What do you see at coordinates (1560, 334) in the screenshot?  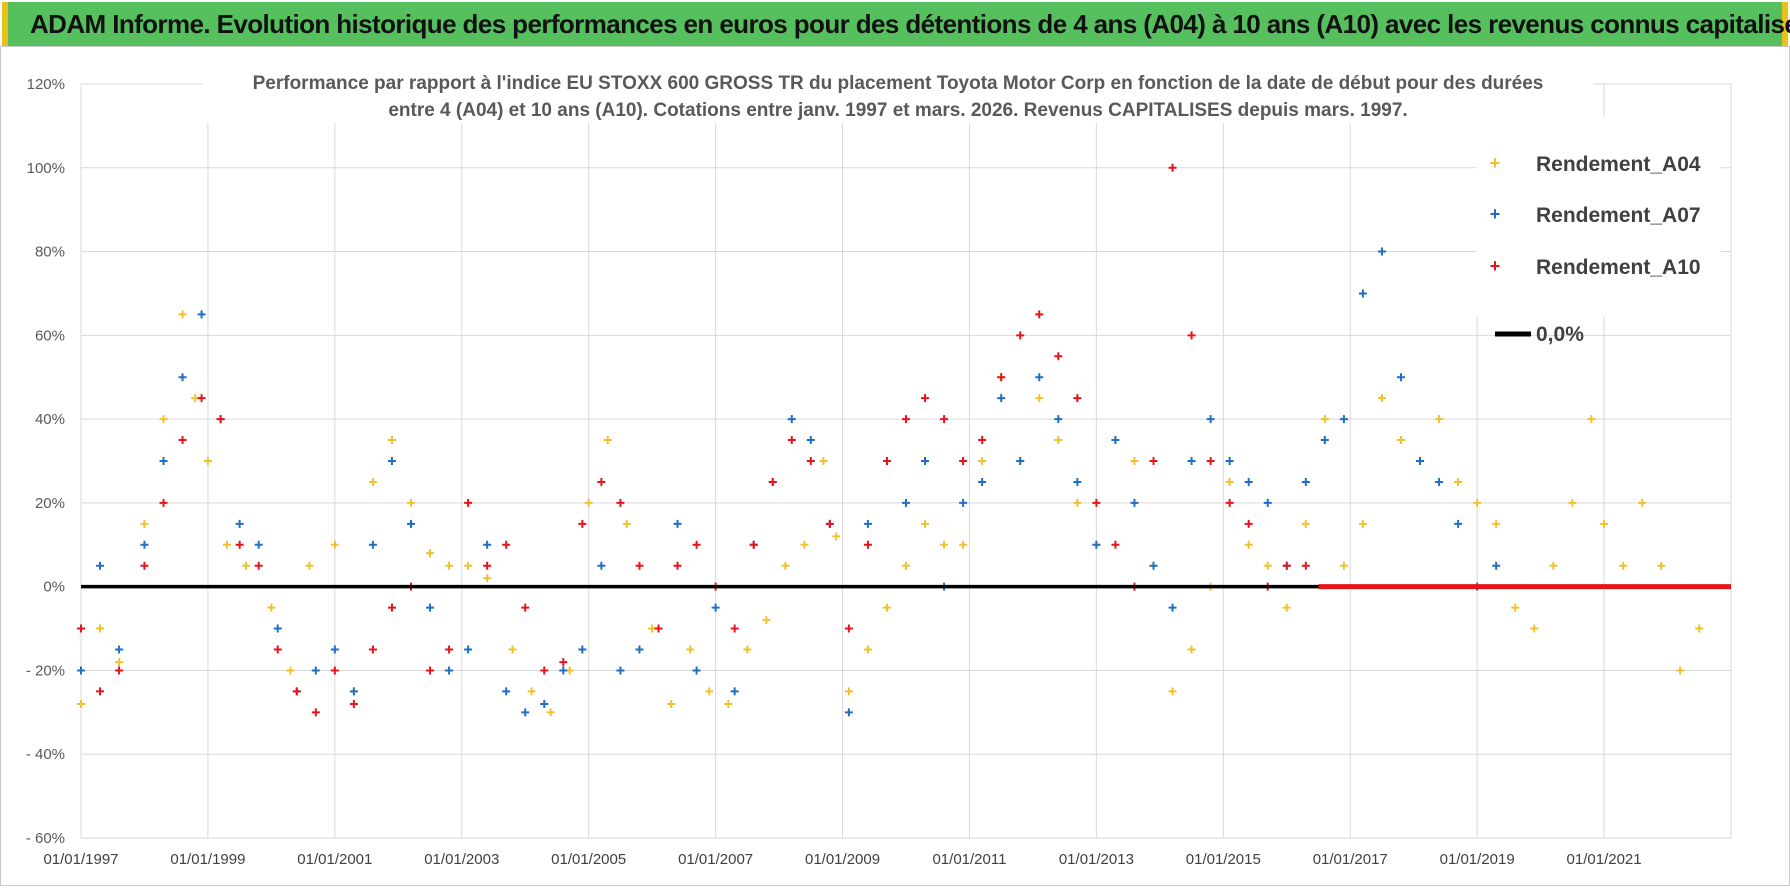 I see `legend-label-zero: 0,0%` at bounding box center [1560, 334].